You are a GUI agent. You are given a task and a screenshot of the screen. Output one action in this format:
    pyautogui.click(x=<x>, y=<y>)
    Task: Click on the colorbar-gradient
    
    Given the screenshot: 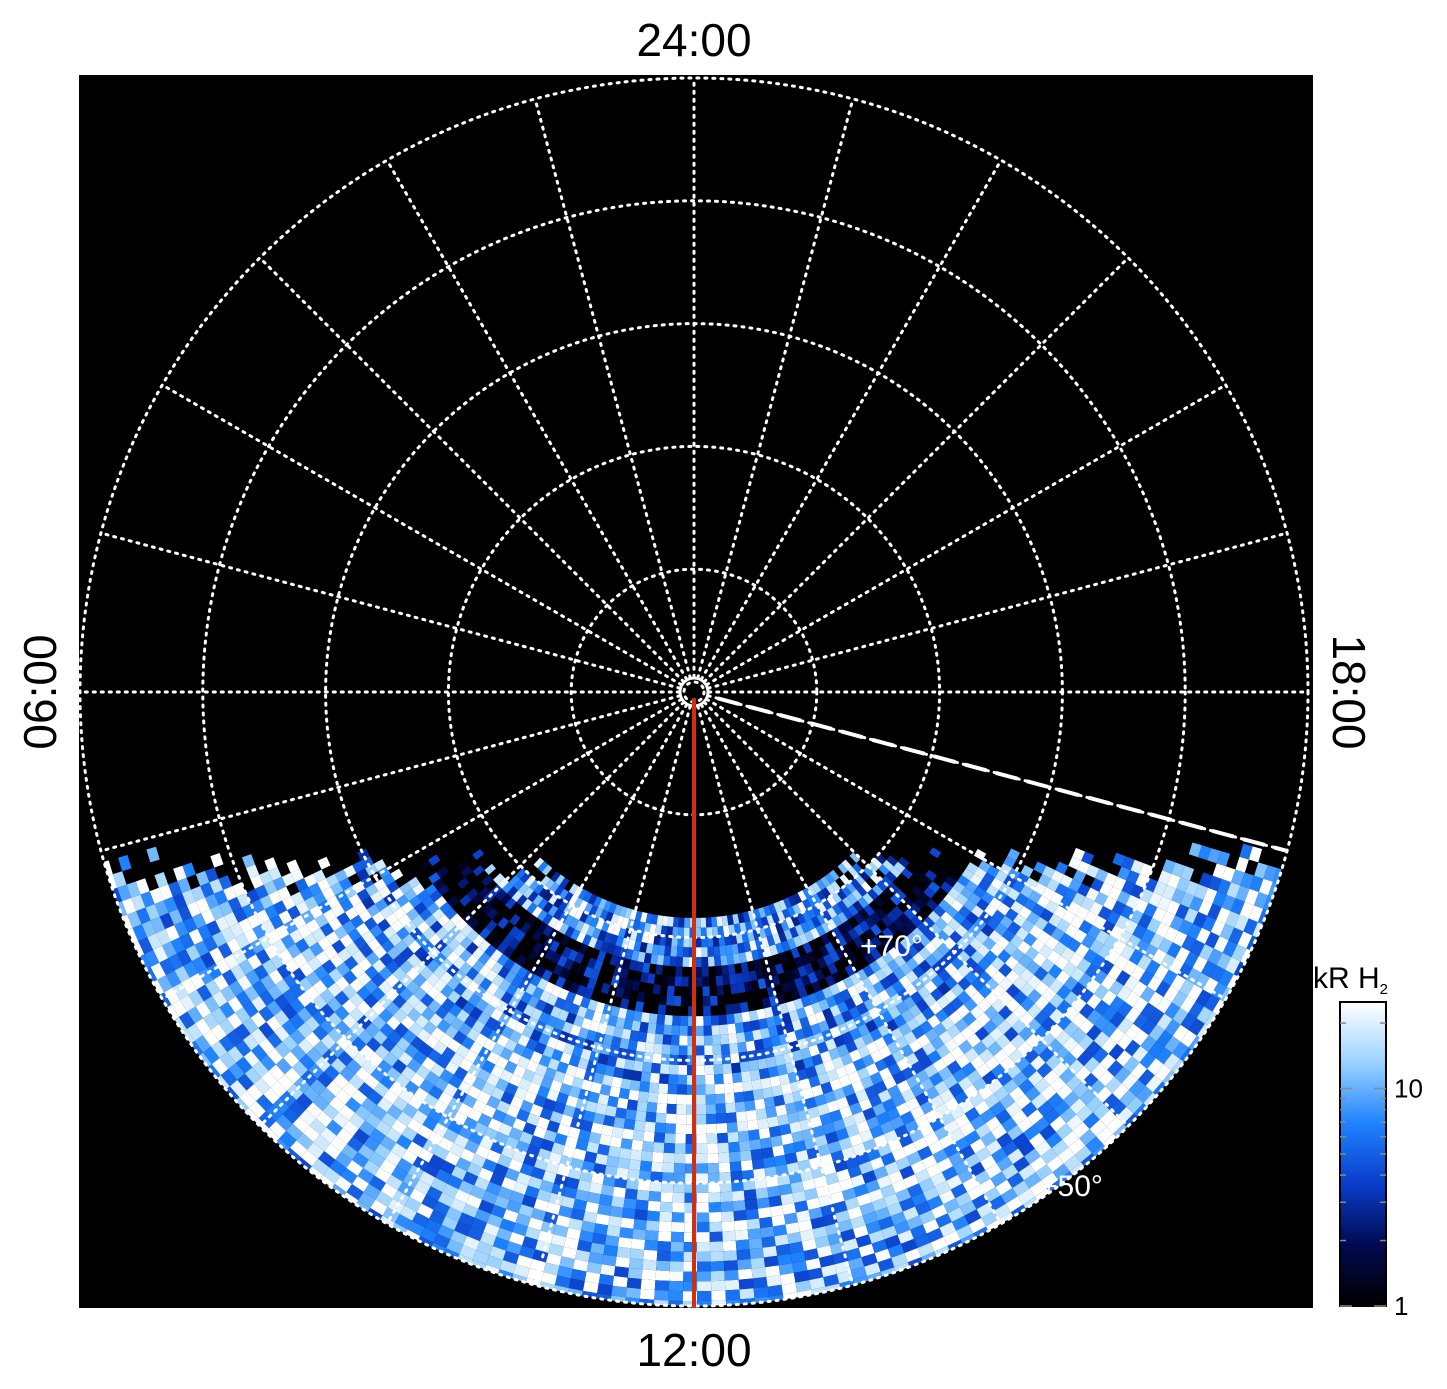 What is the action you would take?
    pyautogui.click(x=1363, y=1154)
    